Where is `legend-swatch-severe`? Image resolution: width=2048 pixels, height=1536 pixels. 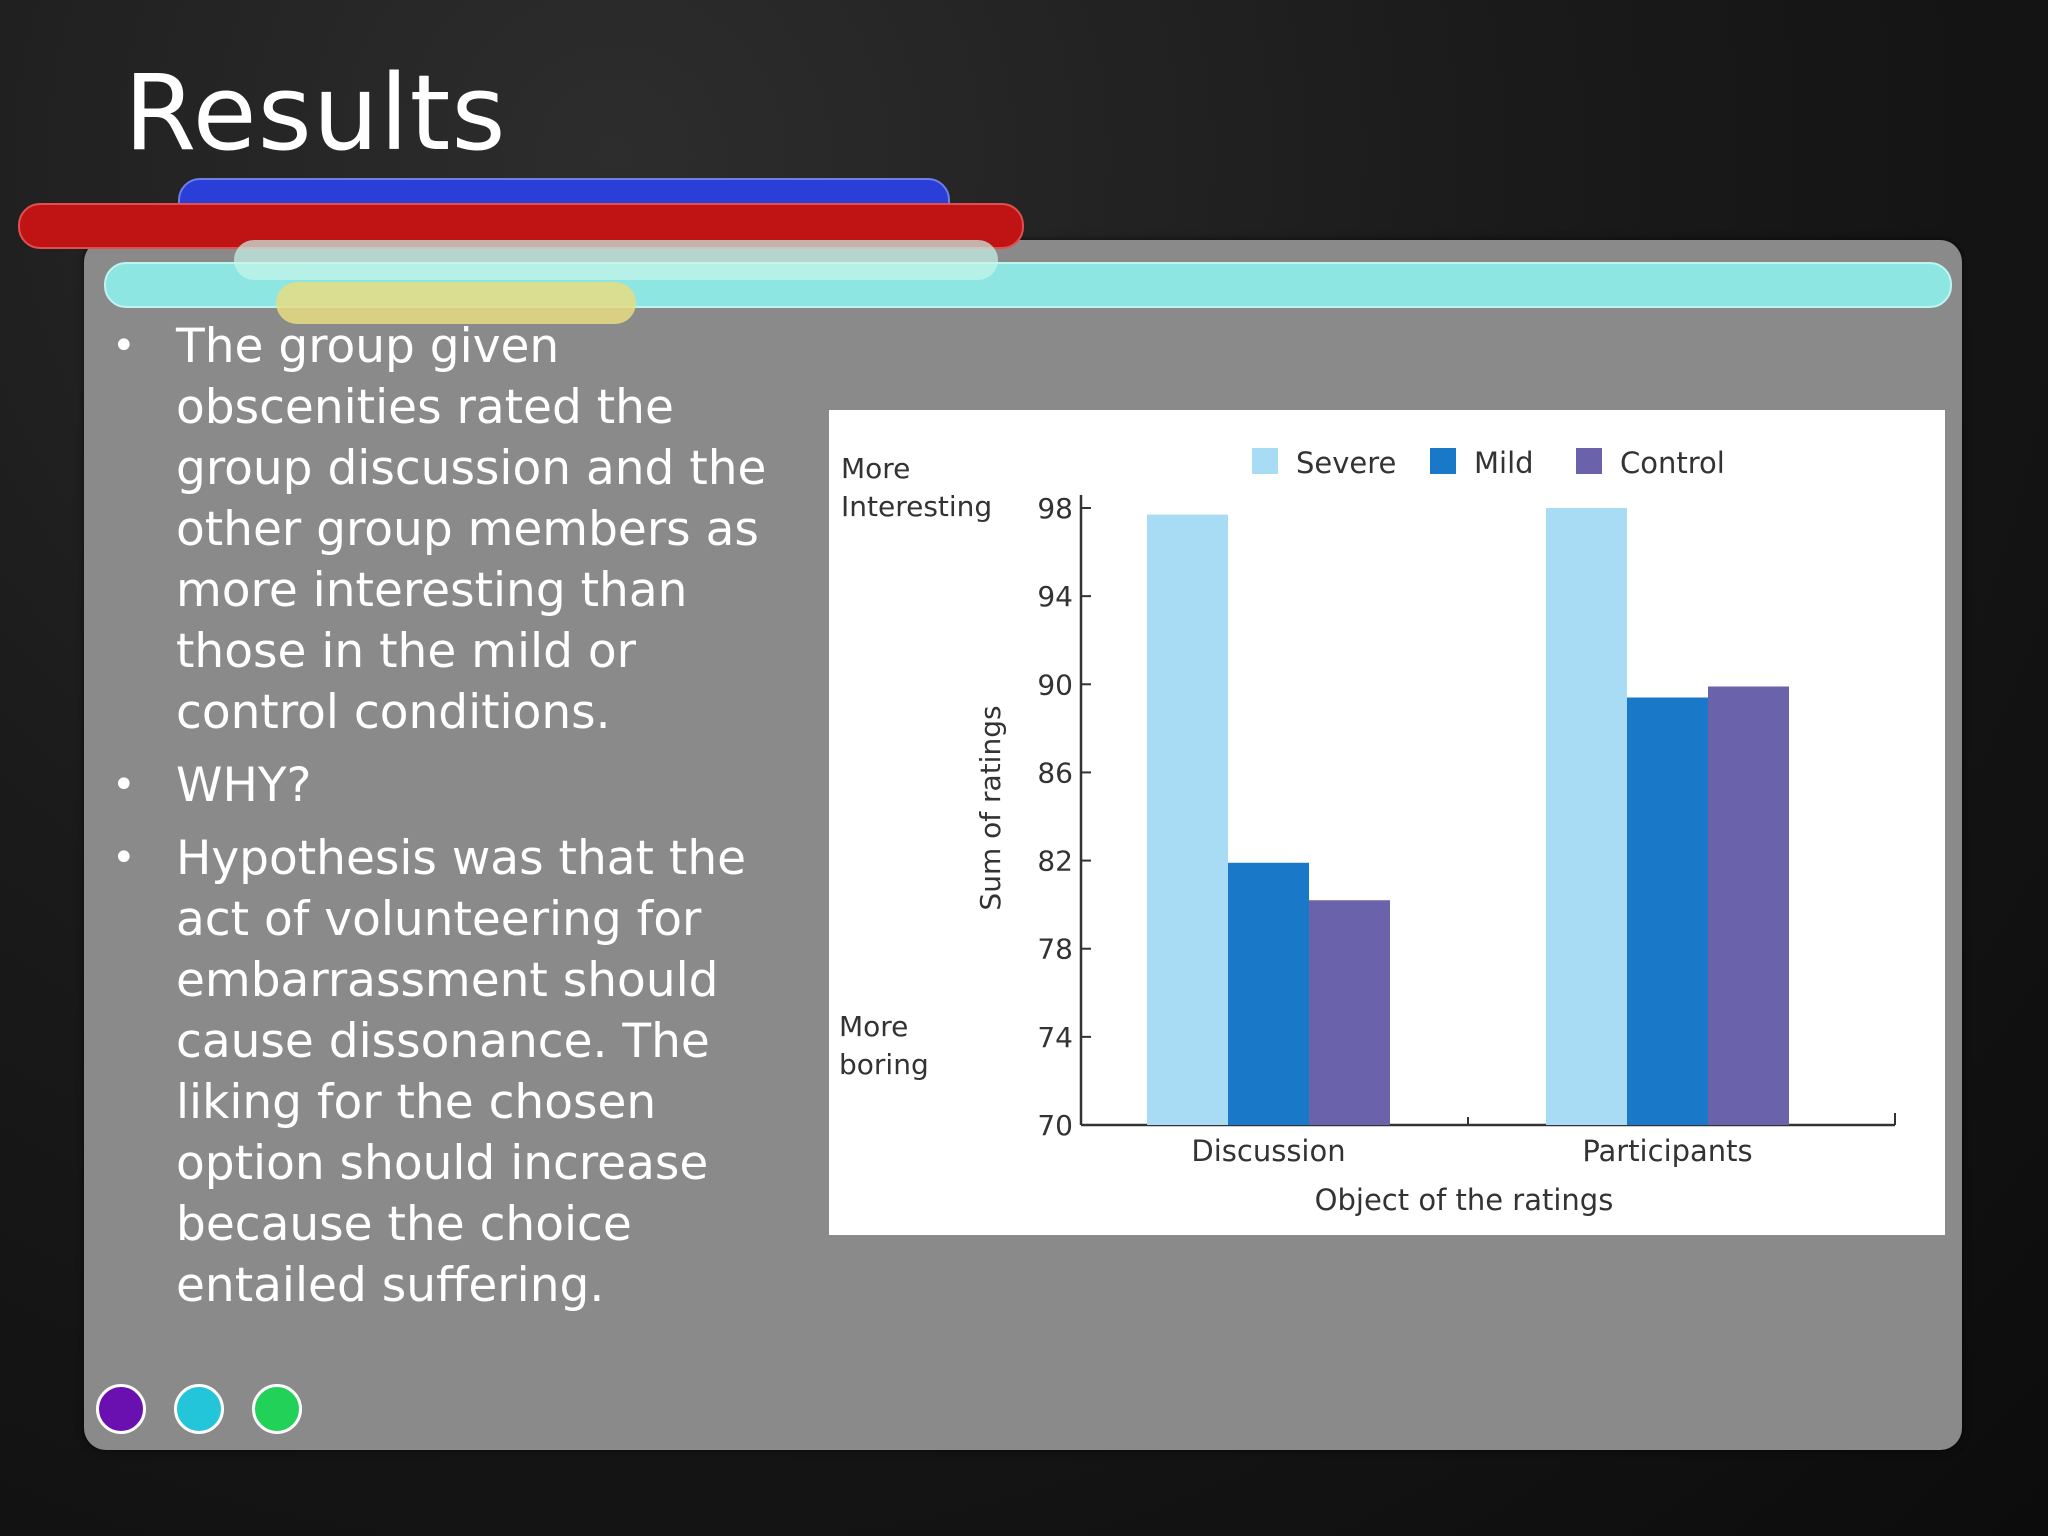 legend-swatch-severe is located at coordinates (1265, 461).